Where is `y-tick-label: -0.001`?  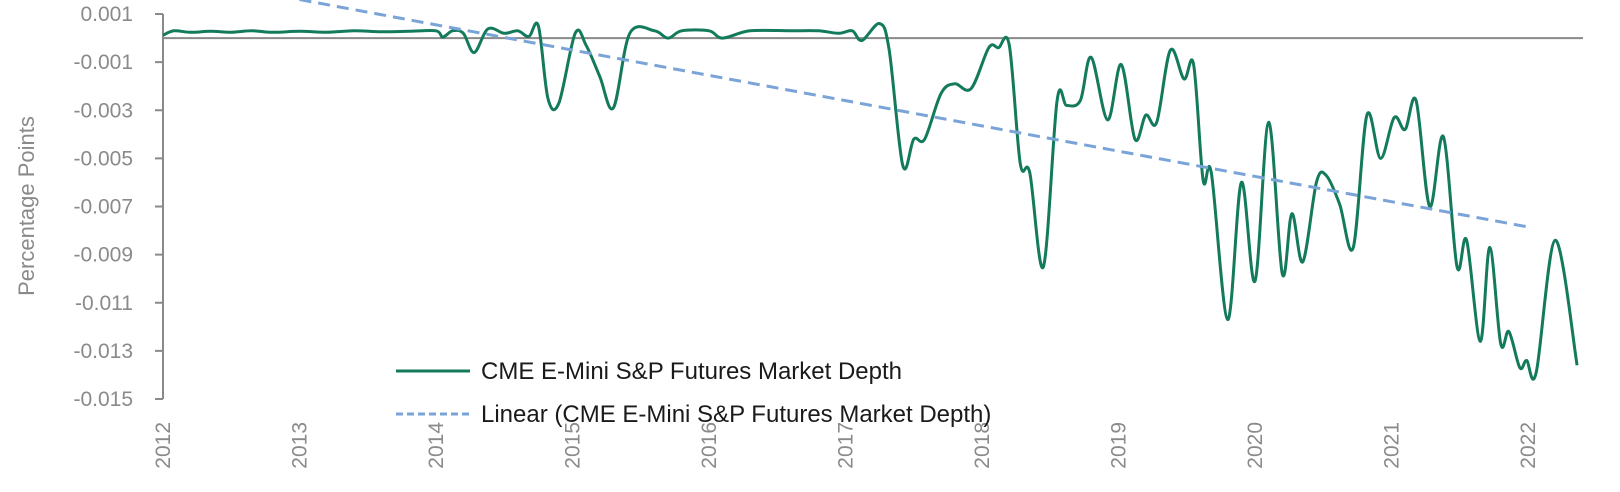 y-tick-label: -0.001 is located at coordinates (103, 62).